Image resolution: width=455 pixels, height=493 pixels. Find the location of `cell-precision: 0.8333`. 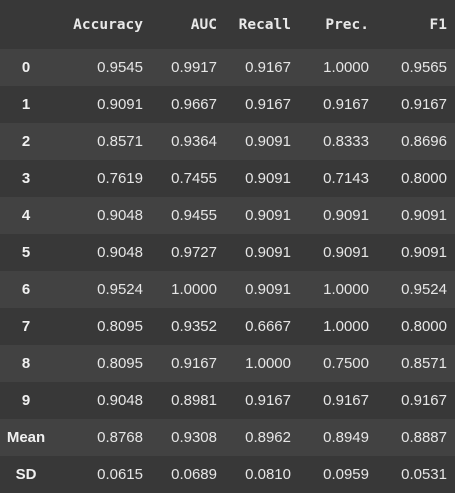

cell-precision: 0.8333 is located at coordinates (346, 141).